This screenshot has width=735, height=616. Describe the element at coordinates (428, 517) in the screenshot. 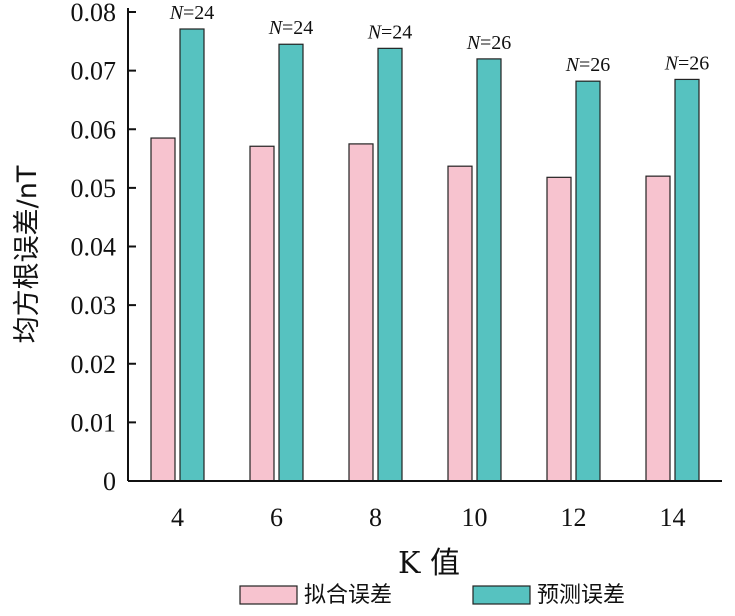

I see `x-axis-labels: 4 6 8 10 12 14` at that location.